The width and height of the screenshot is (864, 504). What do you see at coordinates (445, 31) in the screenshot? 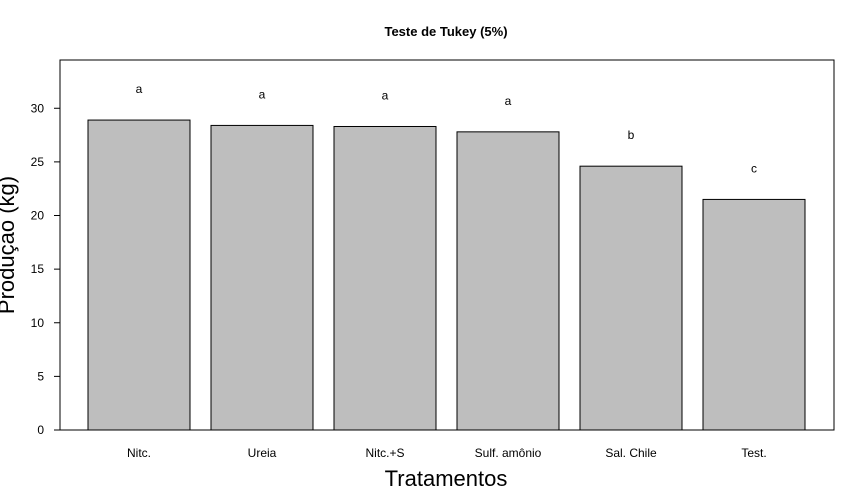
I see `chart-title: Teste de Tukey (5%)` at bounding box center [445, 31].